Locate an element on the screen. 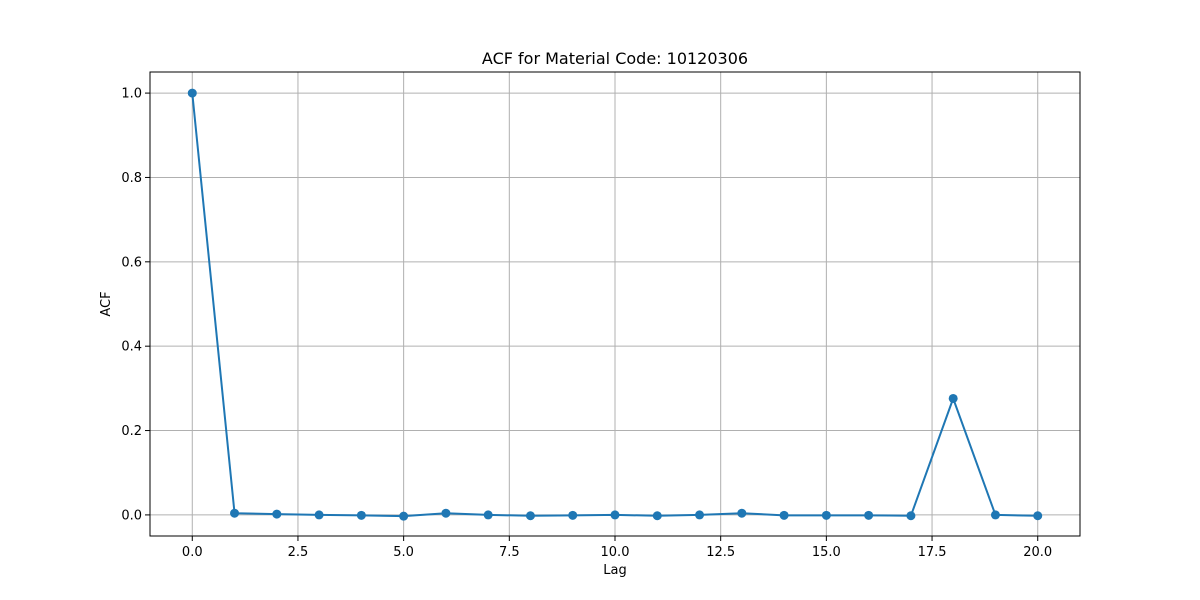 This screenshot has height=600, width=1200. x-tick-label: 2.5 is located at coordinates (298, 552).